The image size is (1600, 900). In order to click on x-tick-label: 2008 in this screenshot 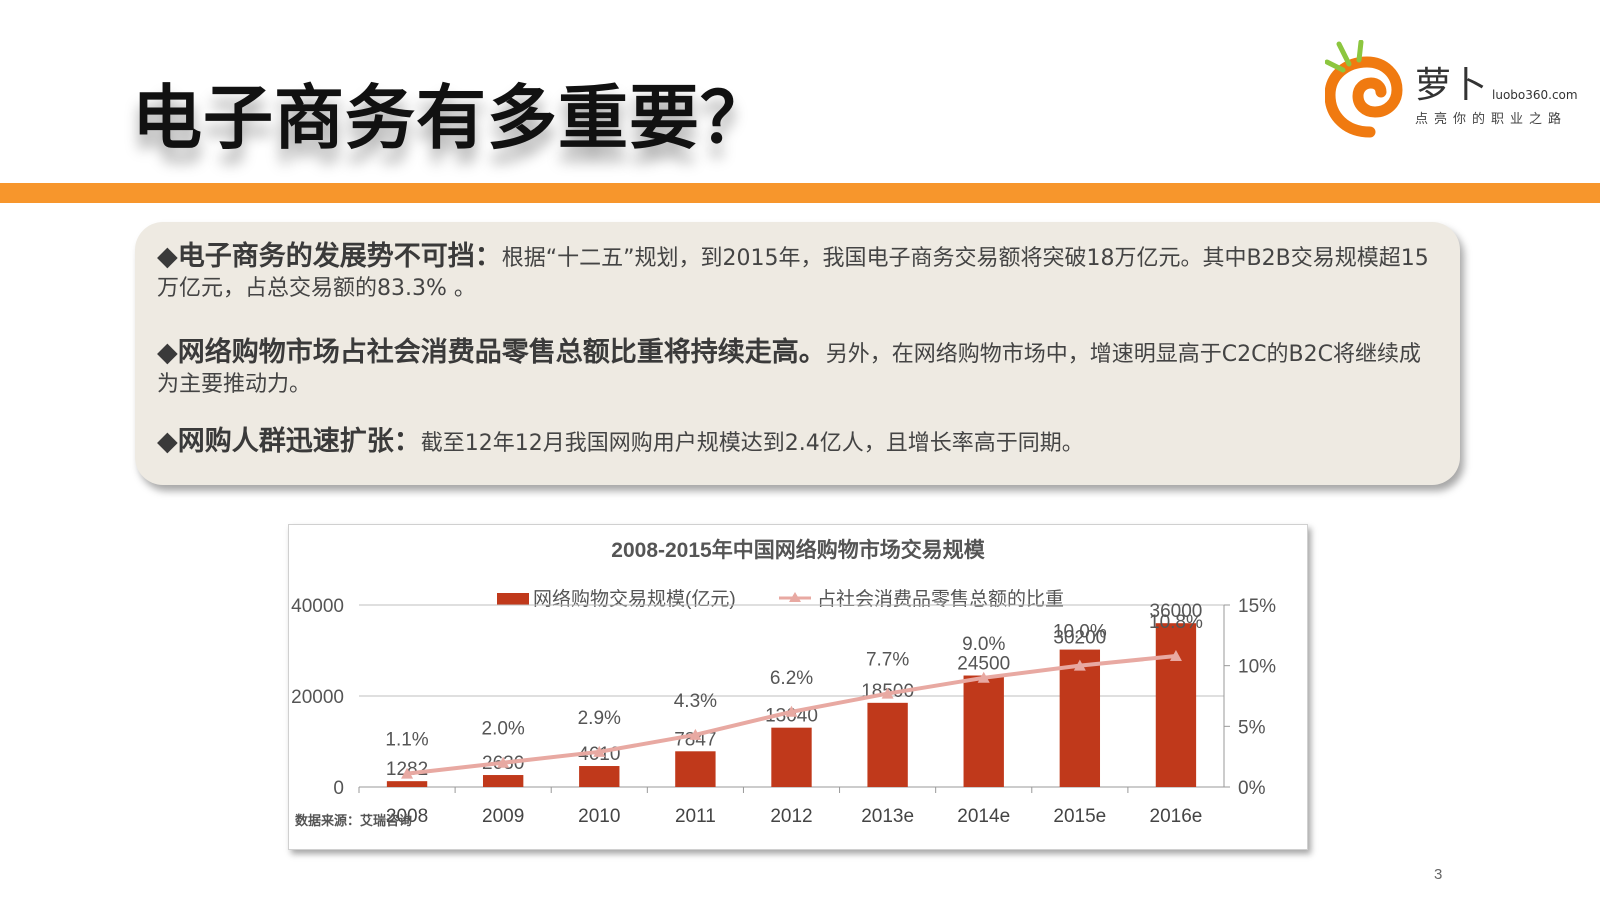, I will do `click(407, 816)`.